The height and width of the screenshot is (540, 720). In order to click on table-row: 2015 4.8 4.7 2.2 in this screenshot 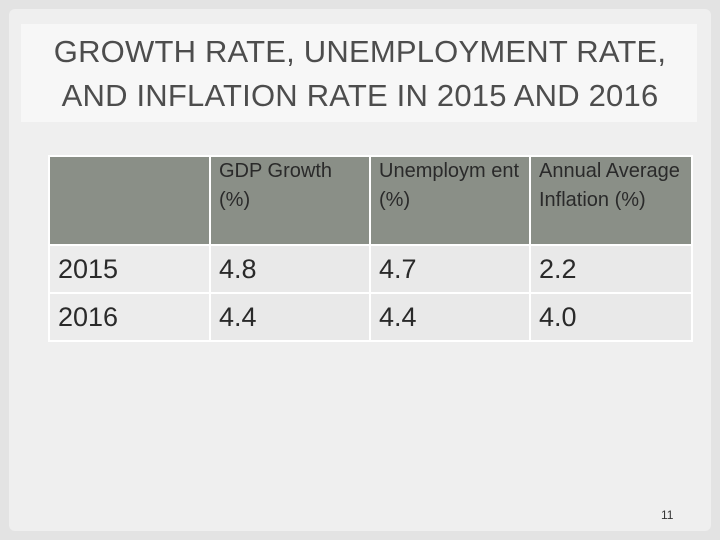, I will do `click(370, 269)`.